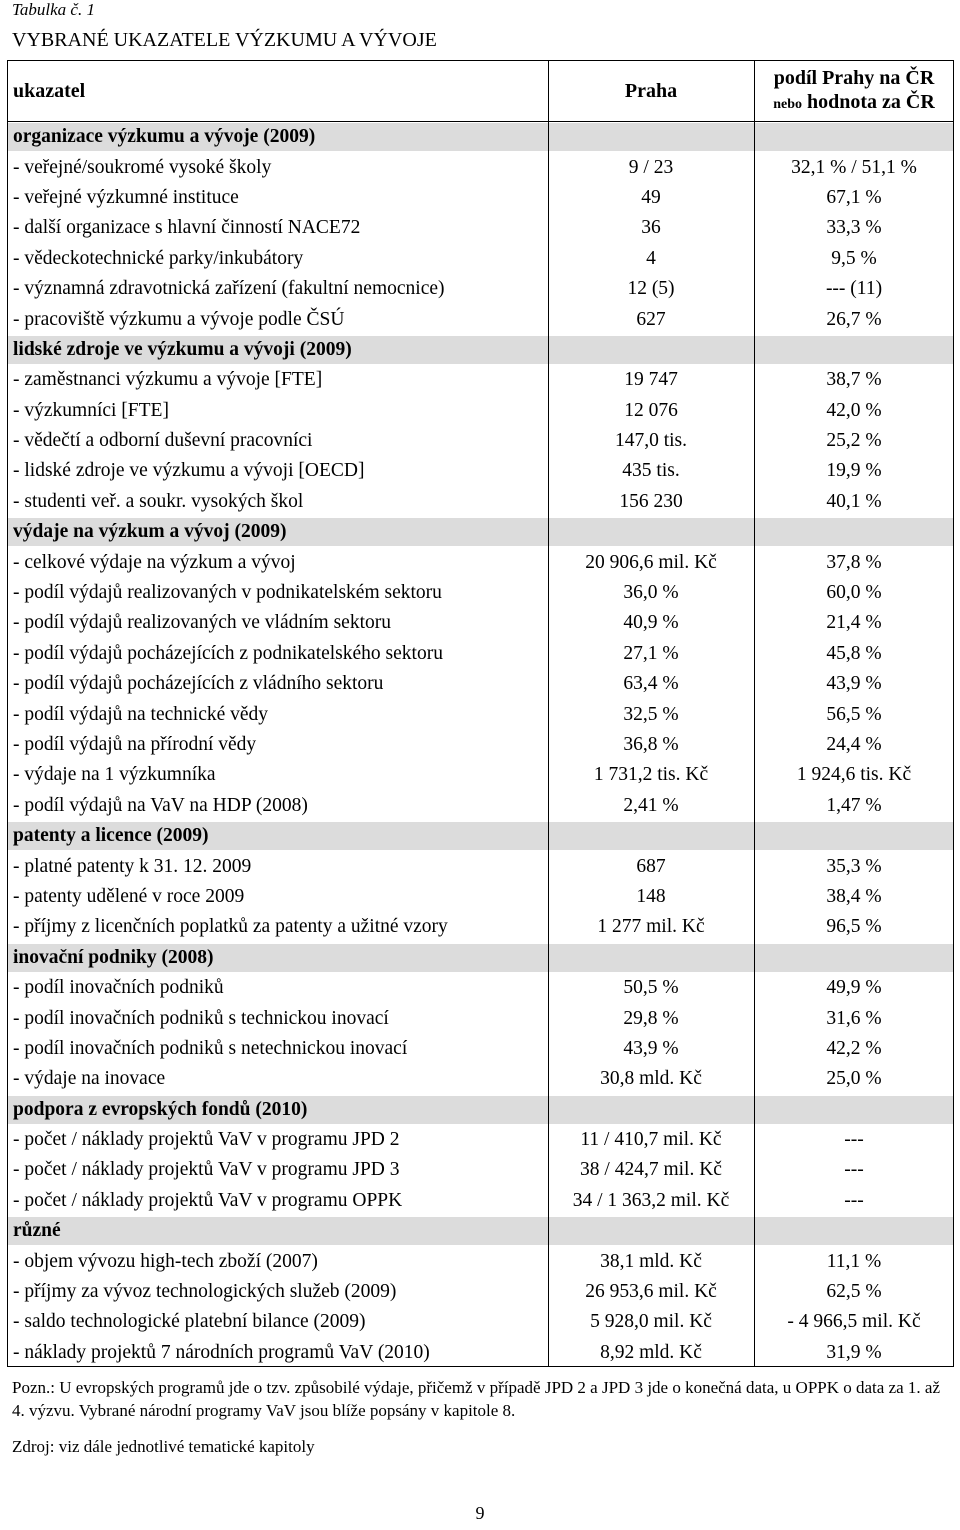 The width and height of the screenshot is (960, 1530). I want to click on row-praha-value: 627, so click(651, 319).